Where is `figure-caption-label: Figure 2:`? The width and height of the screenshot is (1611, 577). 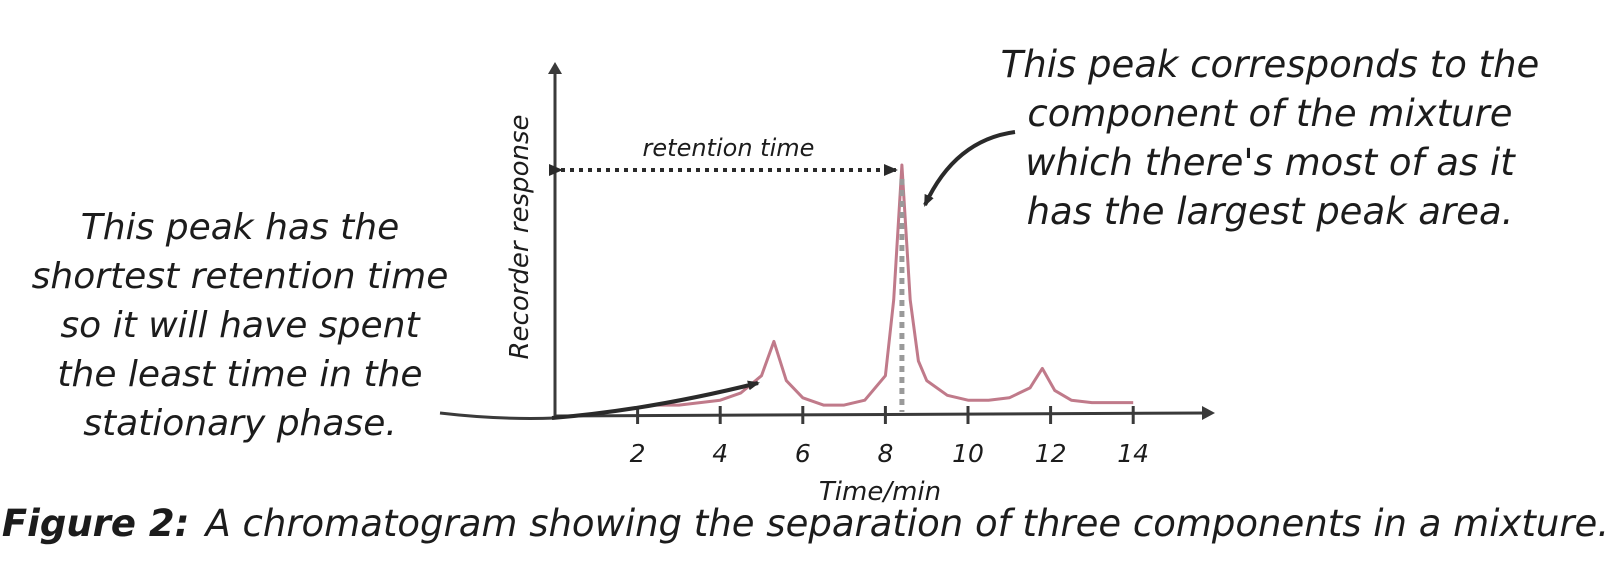 figure-caption-label: Figure 2: is located at coordinates (95, 523).